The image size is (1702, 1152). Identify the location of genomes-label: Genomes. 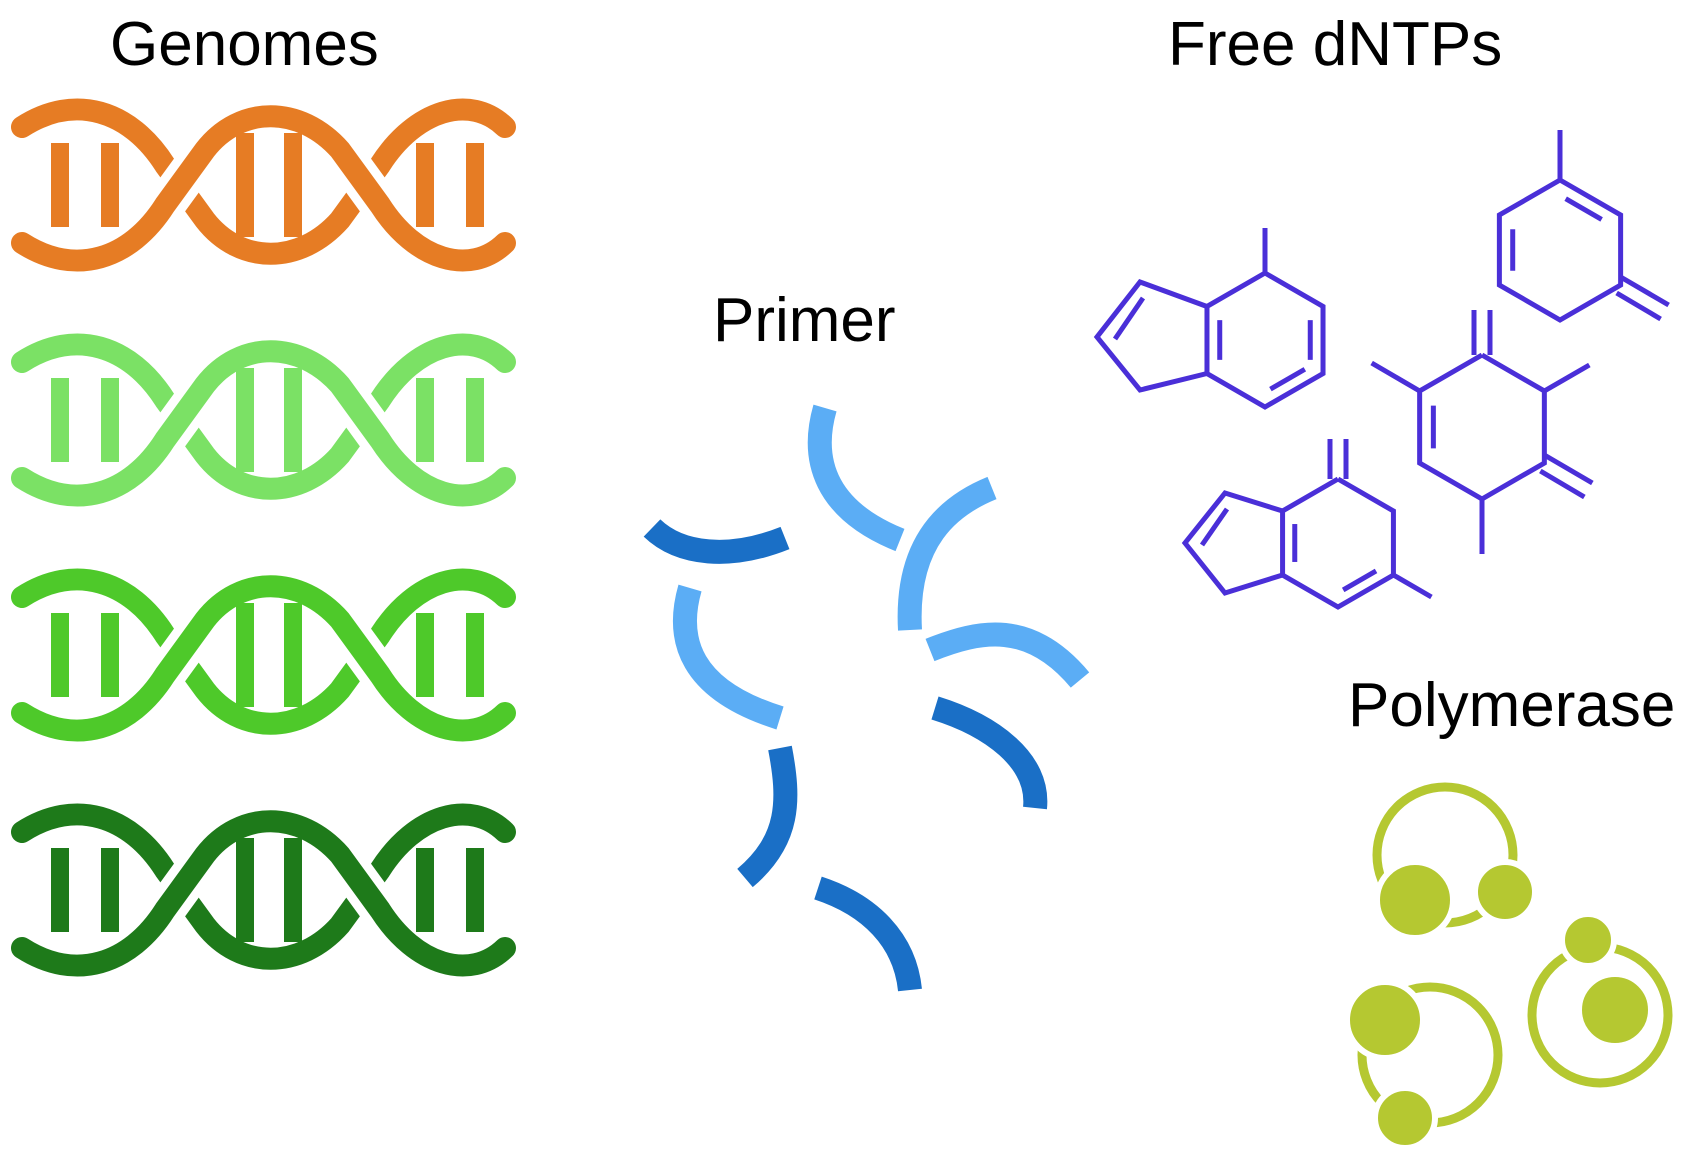
(244, 44).